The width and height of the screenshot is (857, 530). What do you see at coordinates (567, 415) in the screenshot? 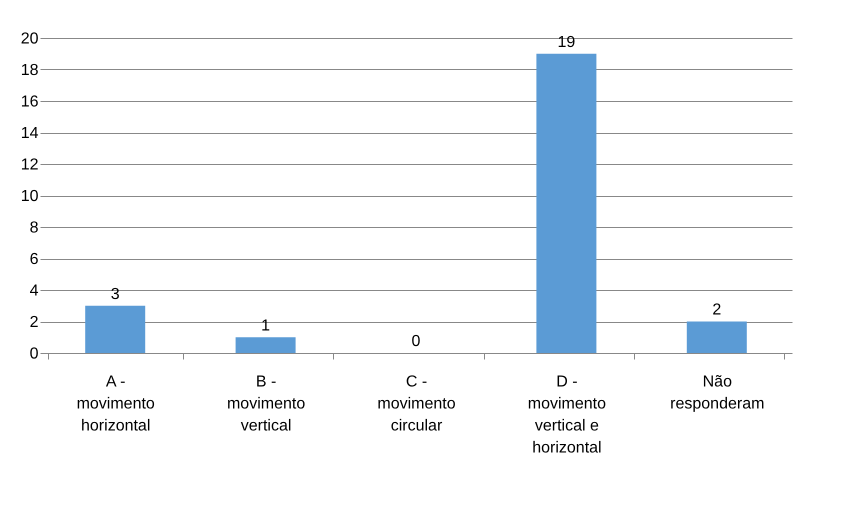
I see `x-tick-label: D - movimento vertical e horizontal` at bounding box center [567, 415].